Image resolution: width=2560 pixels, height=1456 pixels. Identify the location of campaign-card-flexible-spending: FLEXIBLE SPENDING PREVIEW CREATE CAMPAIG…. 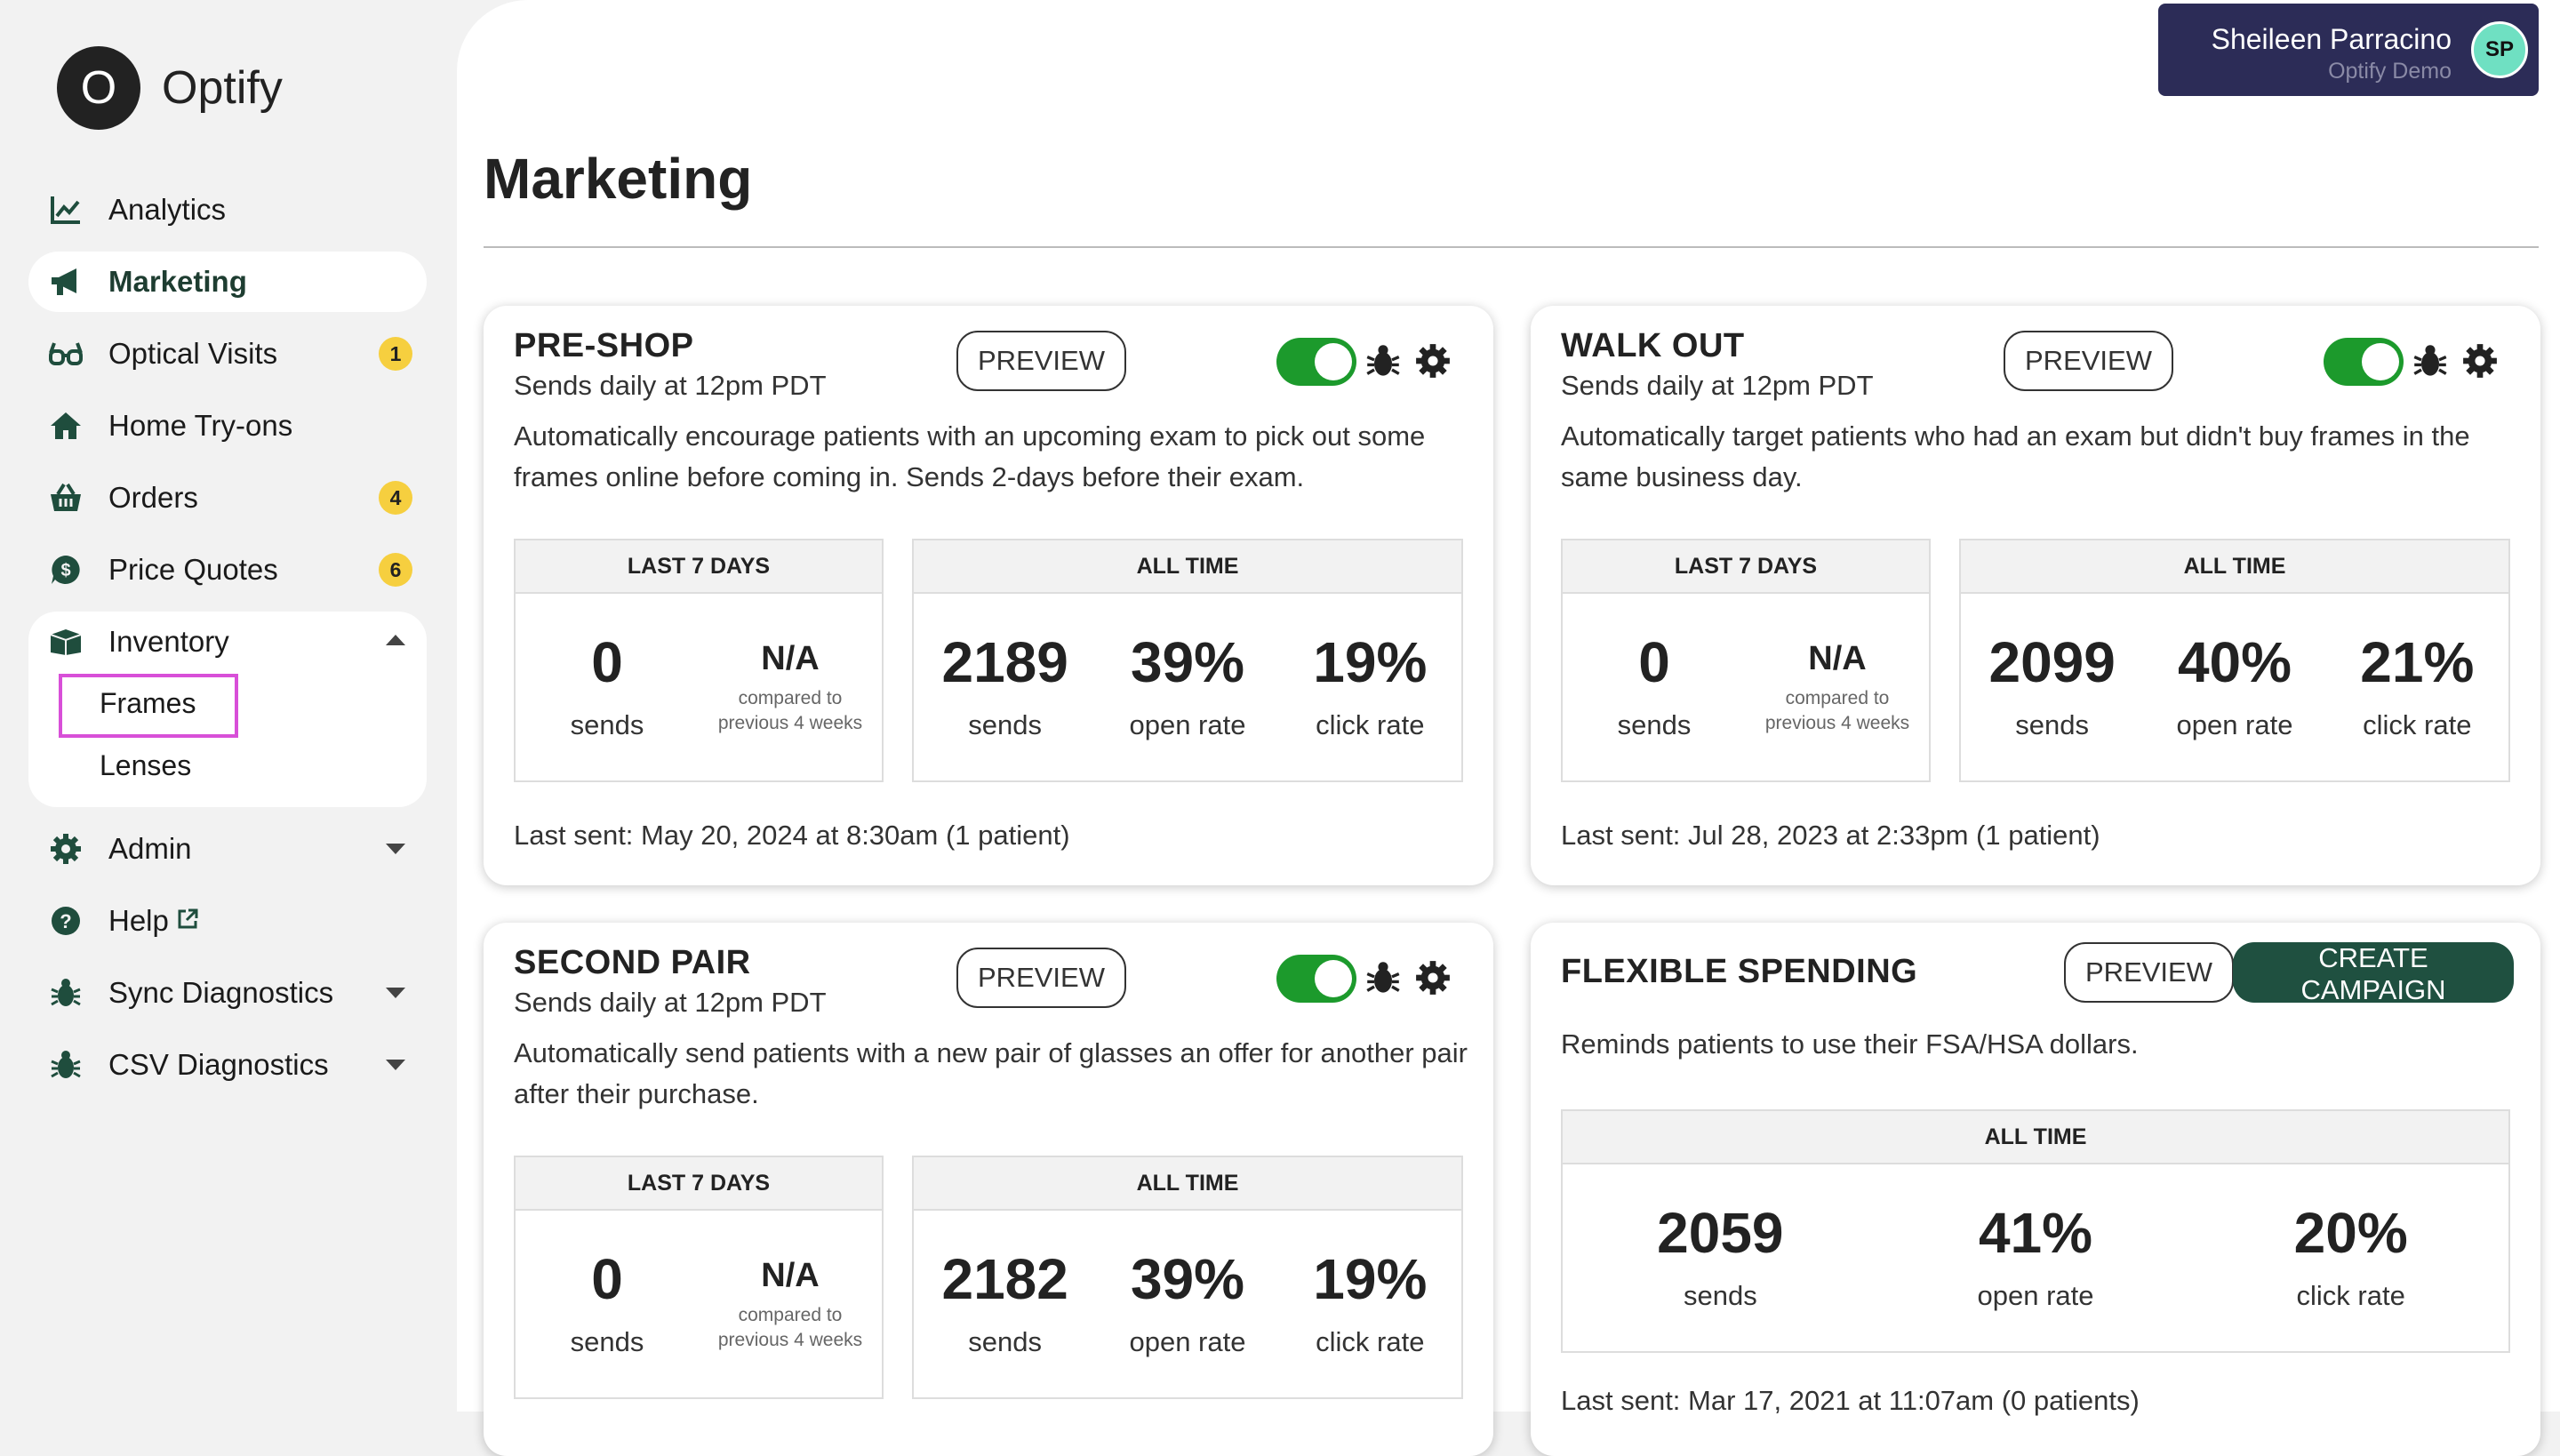
(2035, 1189).